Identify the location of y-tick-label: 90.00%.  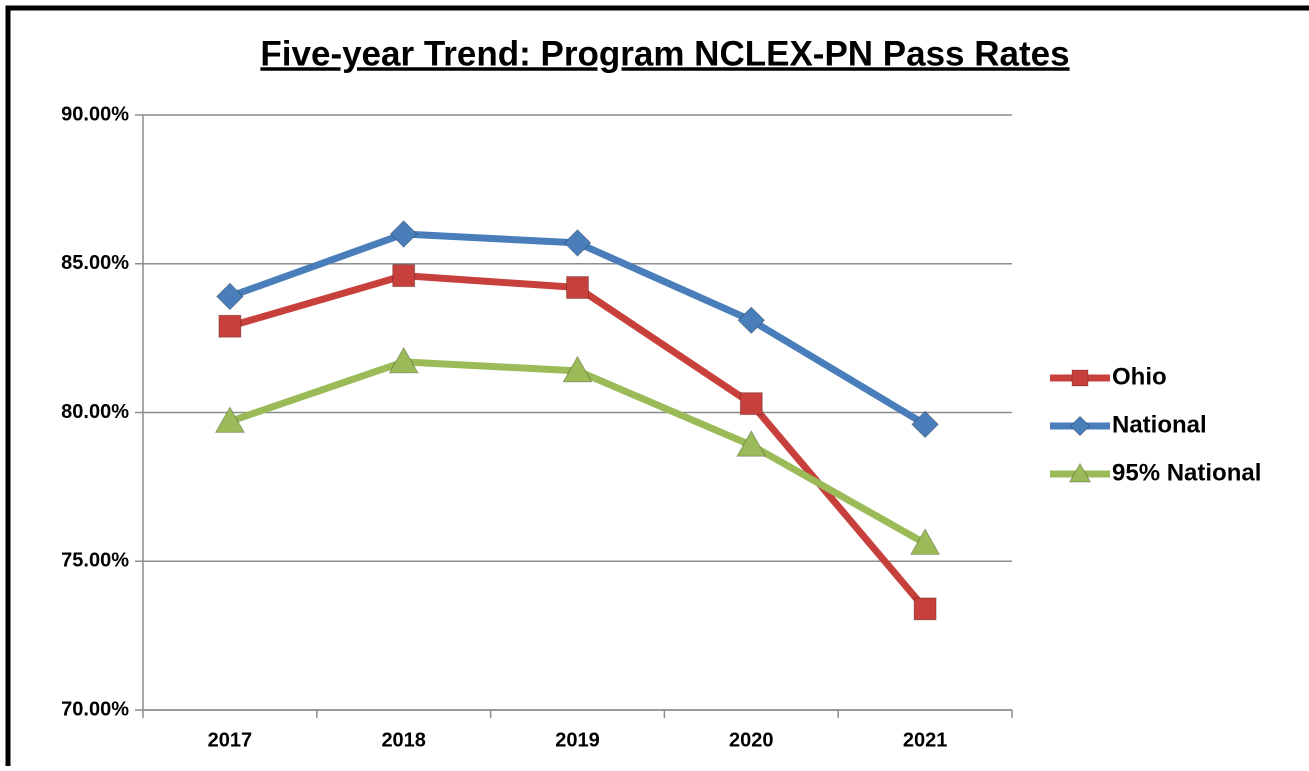
(95, 114).